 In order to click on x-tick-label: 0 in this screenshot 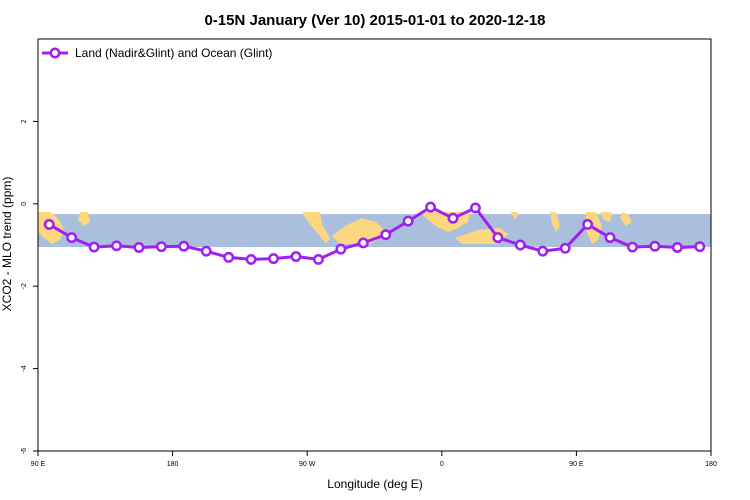, I will do `click(442, 464)`.